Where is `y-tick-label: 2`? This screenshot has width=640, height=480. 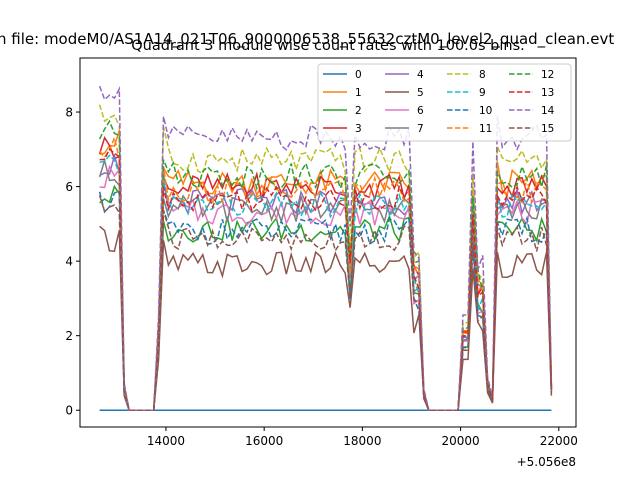 y-tick-label: 2 is located at coordinates (69, 336).